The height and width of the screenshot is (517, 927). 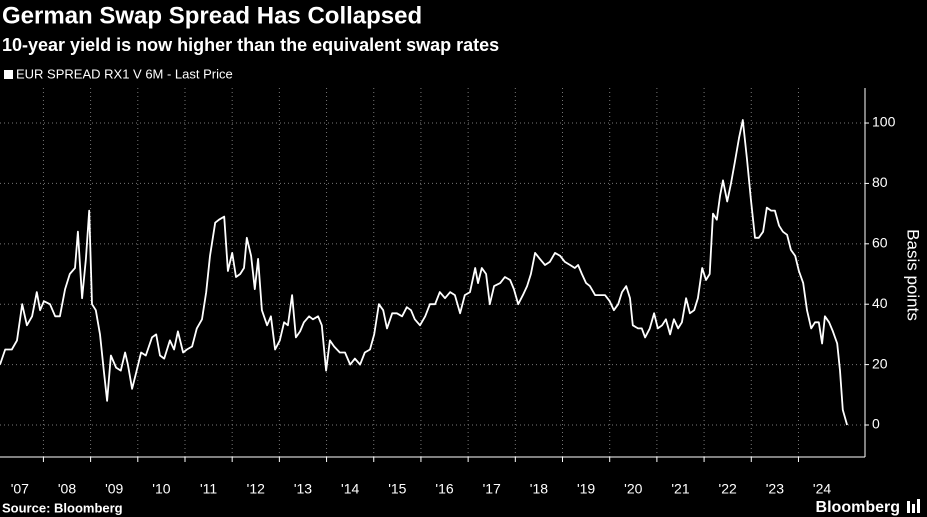 I want to click on y-tick-label: 0, so click(x=876, y=424).